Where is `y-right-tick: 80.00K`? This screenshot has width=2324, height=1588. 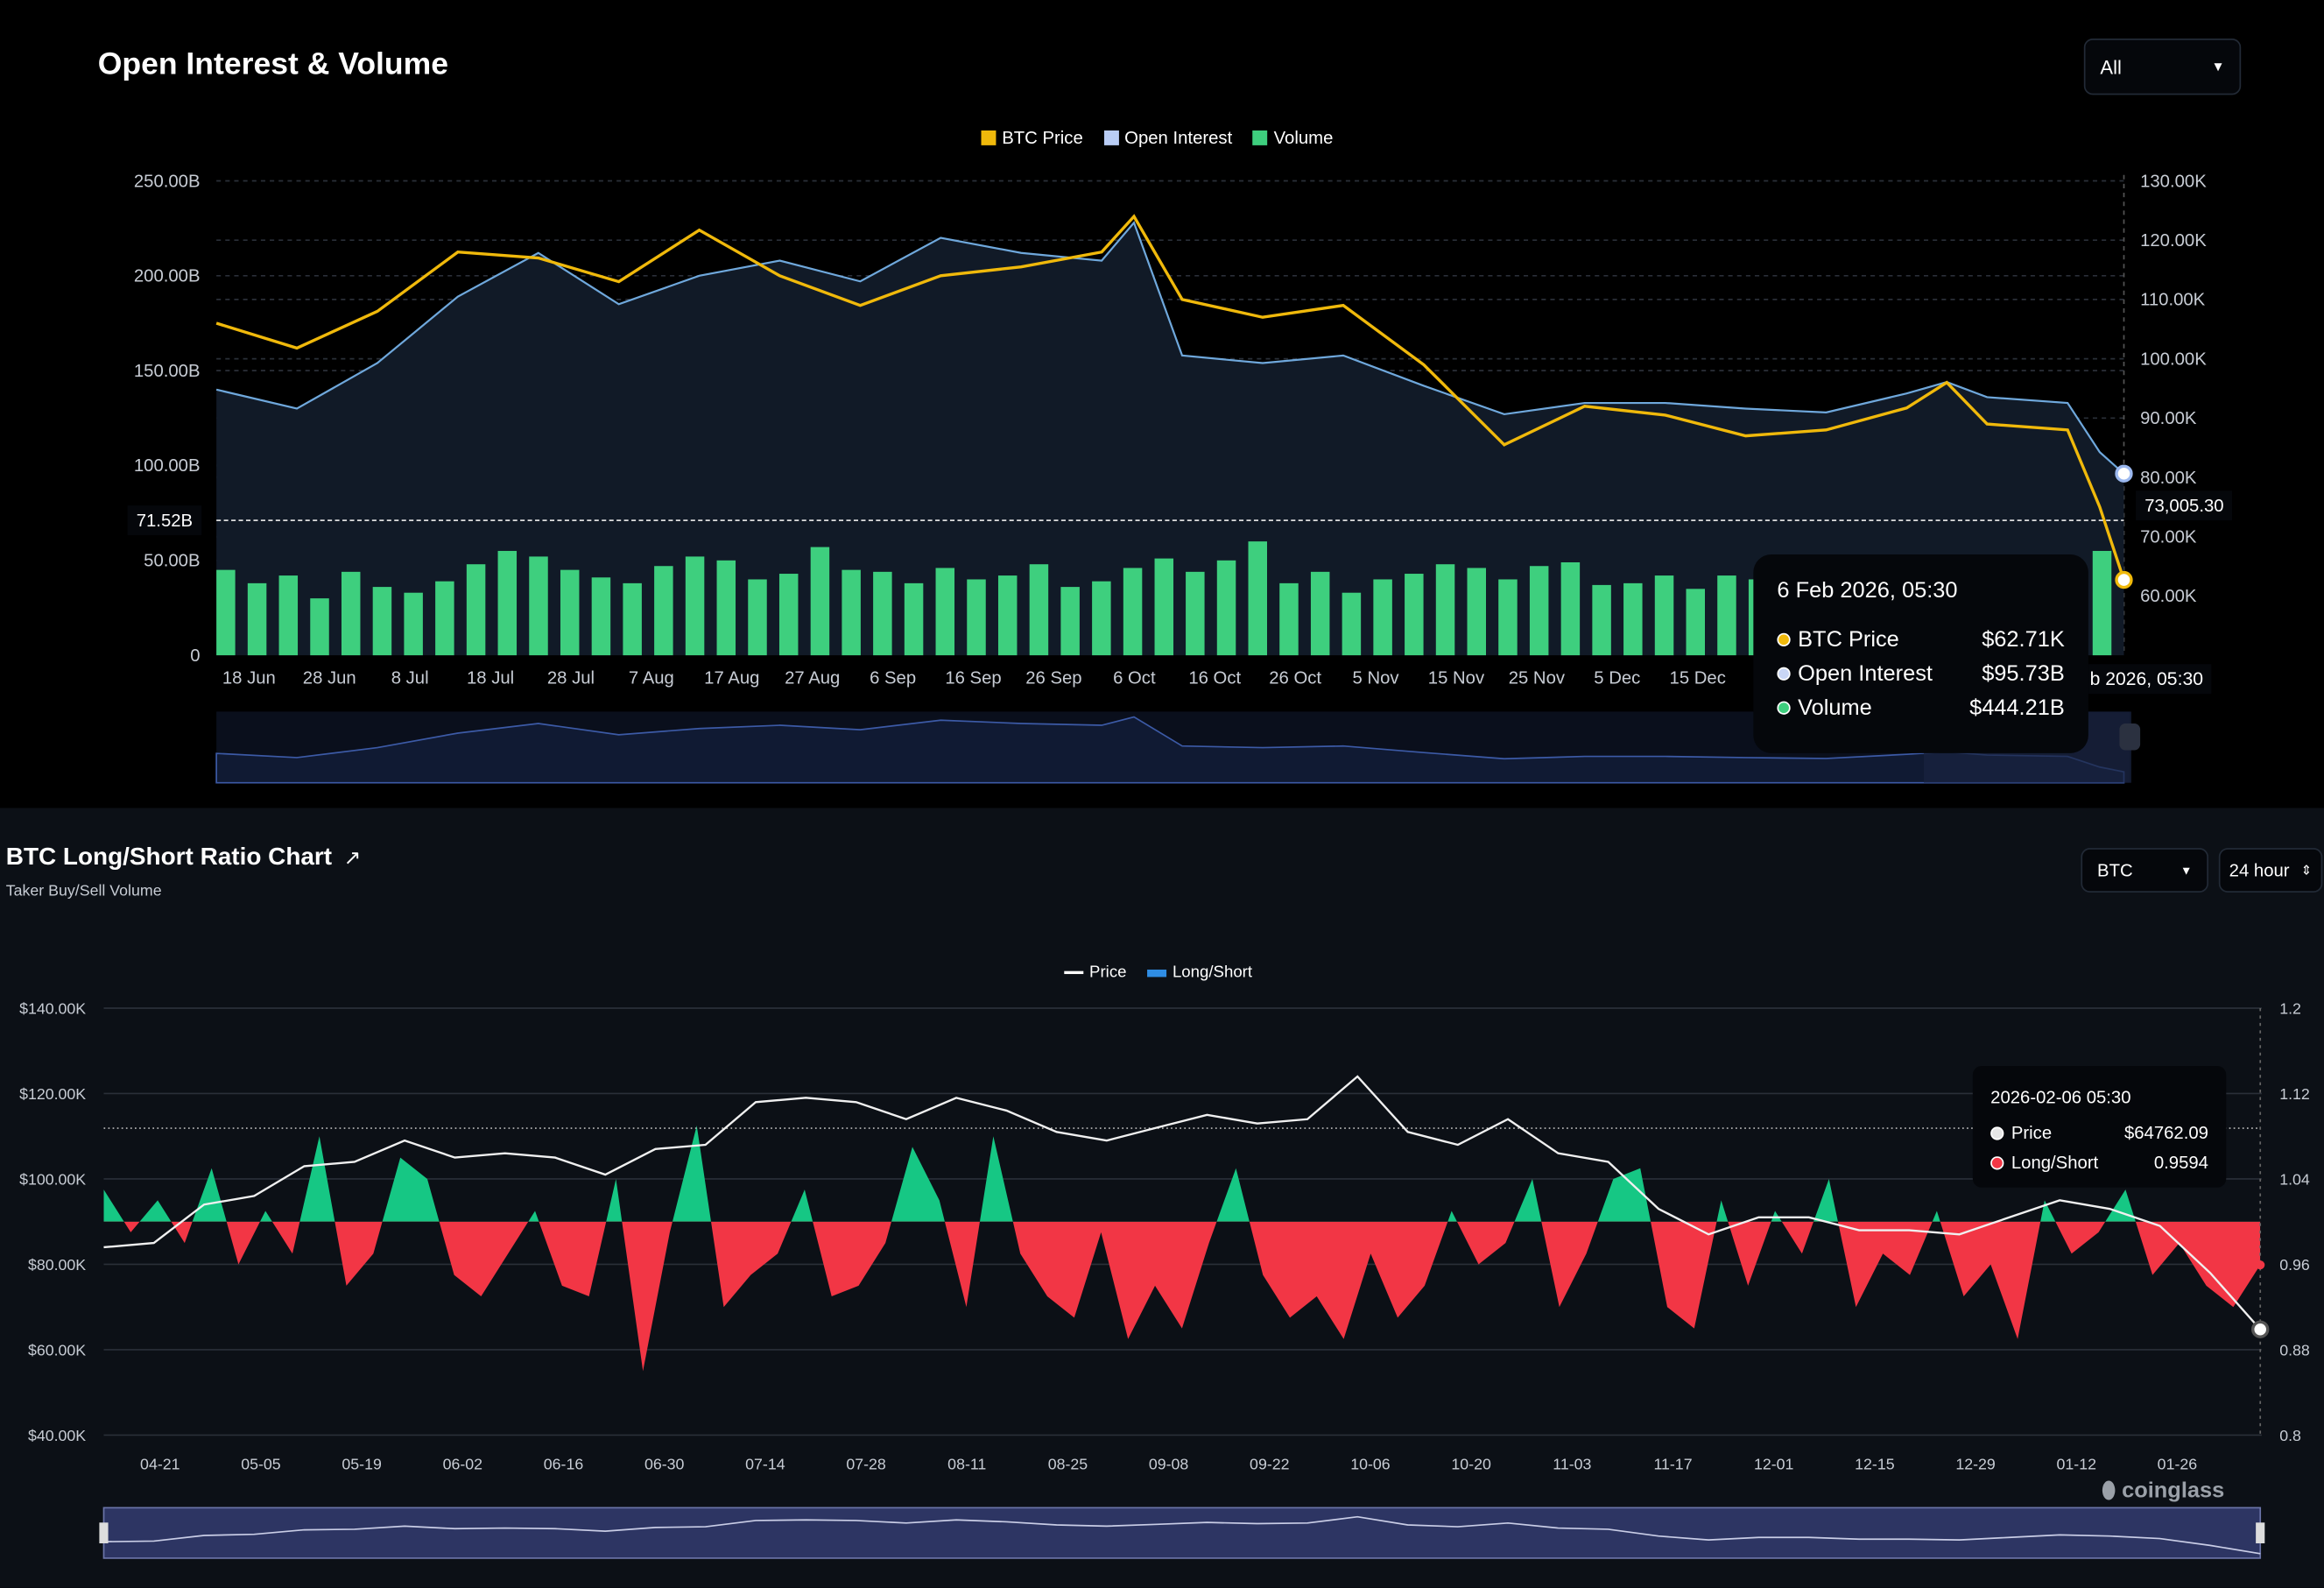 y-right-tick: 80.00K is located at coordinates (2168, 478).